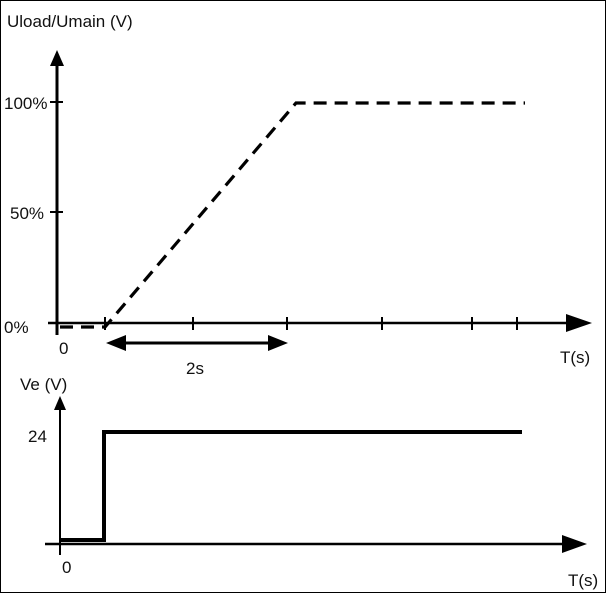 Image resolution: width=606 pixels, height=593 pixels. I want to click on top-y-ticks, so click(56, 157).